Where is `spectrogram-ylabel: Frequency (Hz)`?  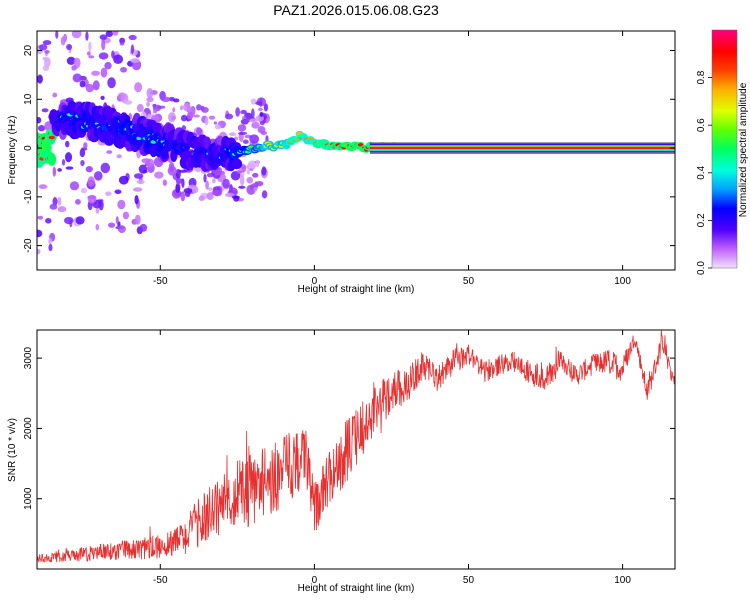 spectrogram-ylabel: Frequency (Hz) is located at coordinates (12, 150).